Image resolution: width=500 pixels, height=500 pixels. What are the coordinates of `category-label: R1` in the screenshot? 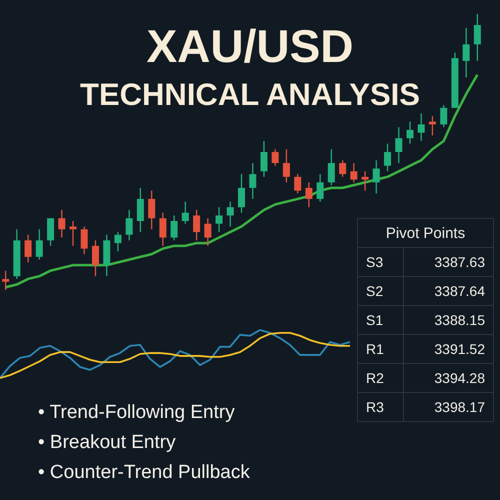 It's located at (381, 349).